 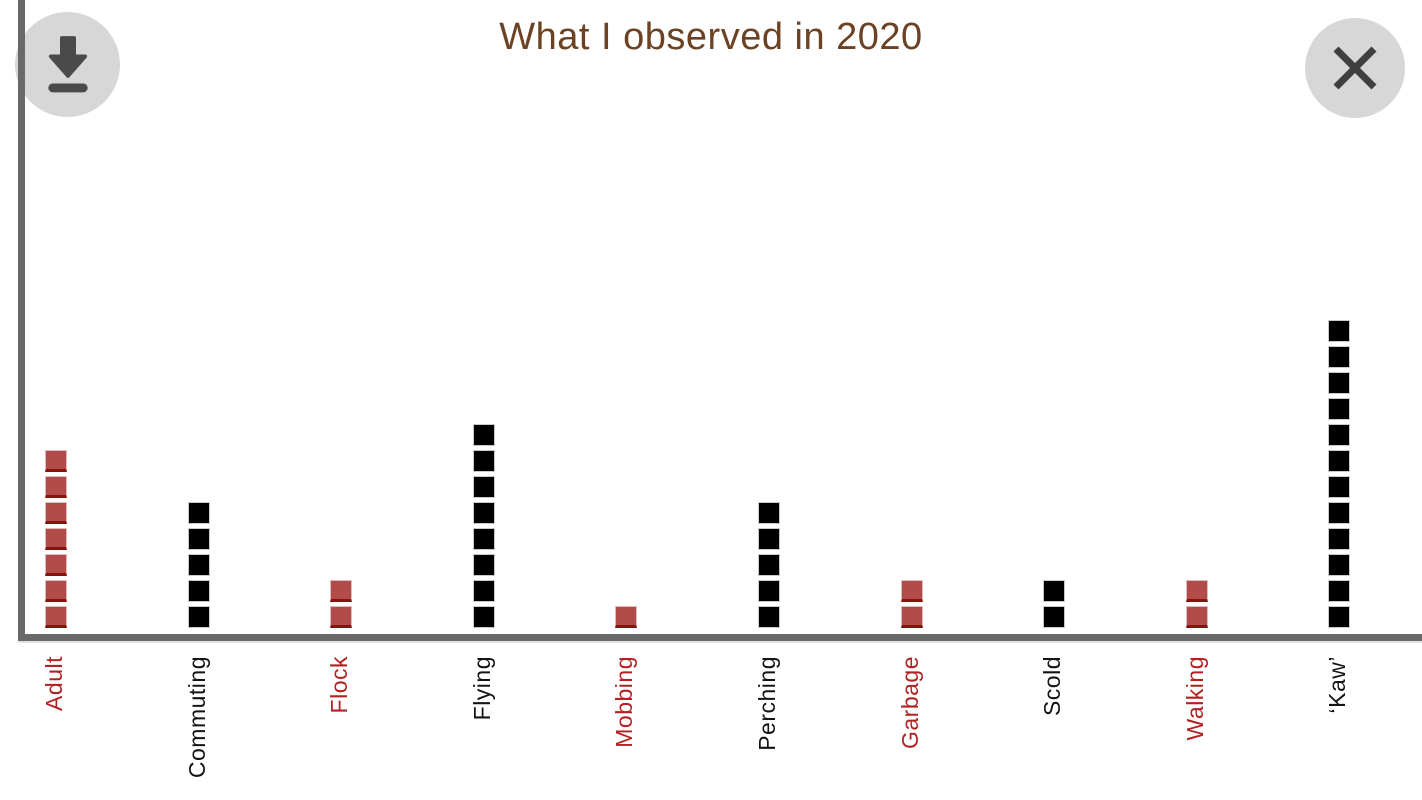 I want to click on x-label-kaw: ‘Kaw’, so click(x=1337, y=685).